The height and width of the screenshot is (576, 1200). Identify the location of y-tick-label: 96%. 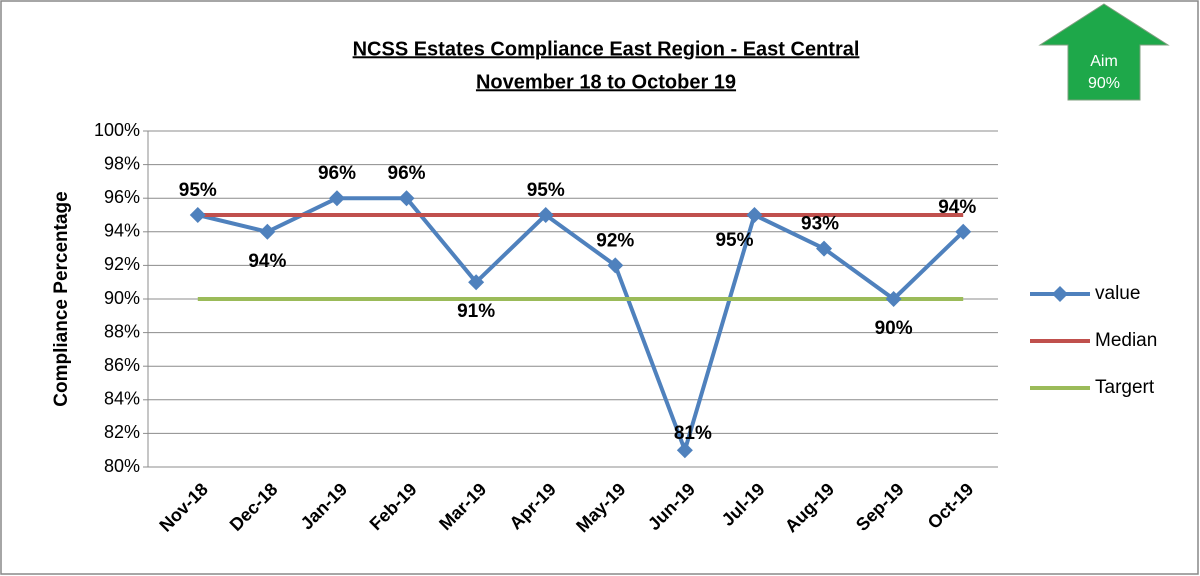
(122, 197).